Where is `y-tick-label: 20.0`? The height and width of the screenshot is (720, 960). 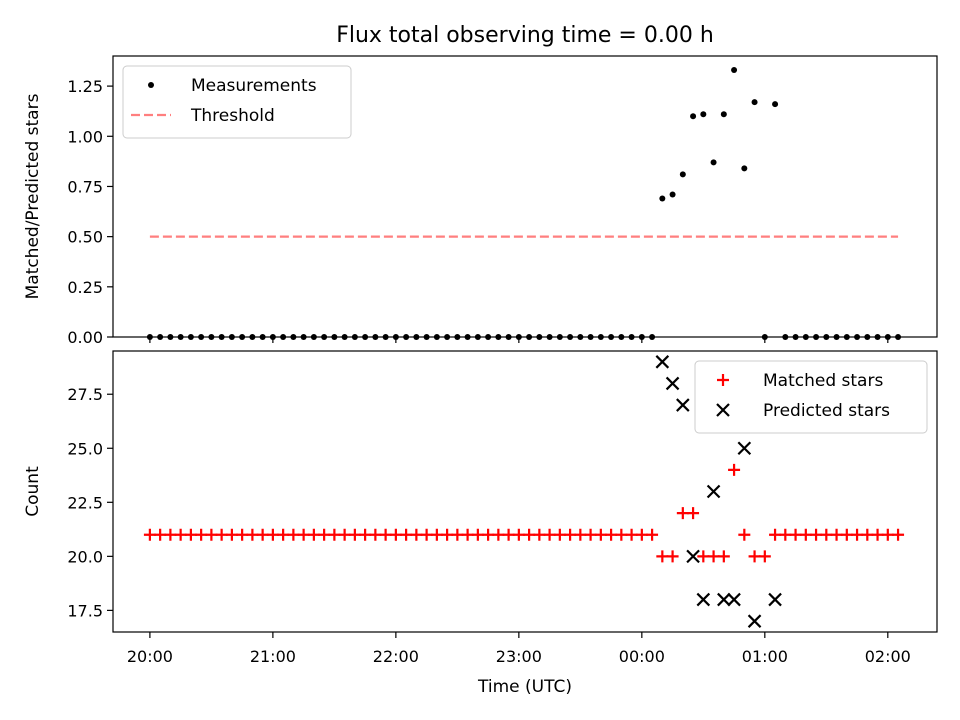
y-tick-label: 20.0 is located at coordinates (85, 556).